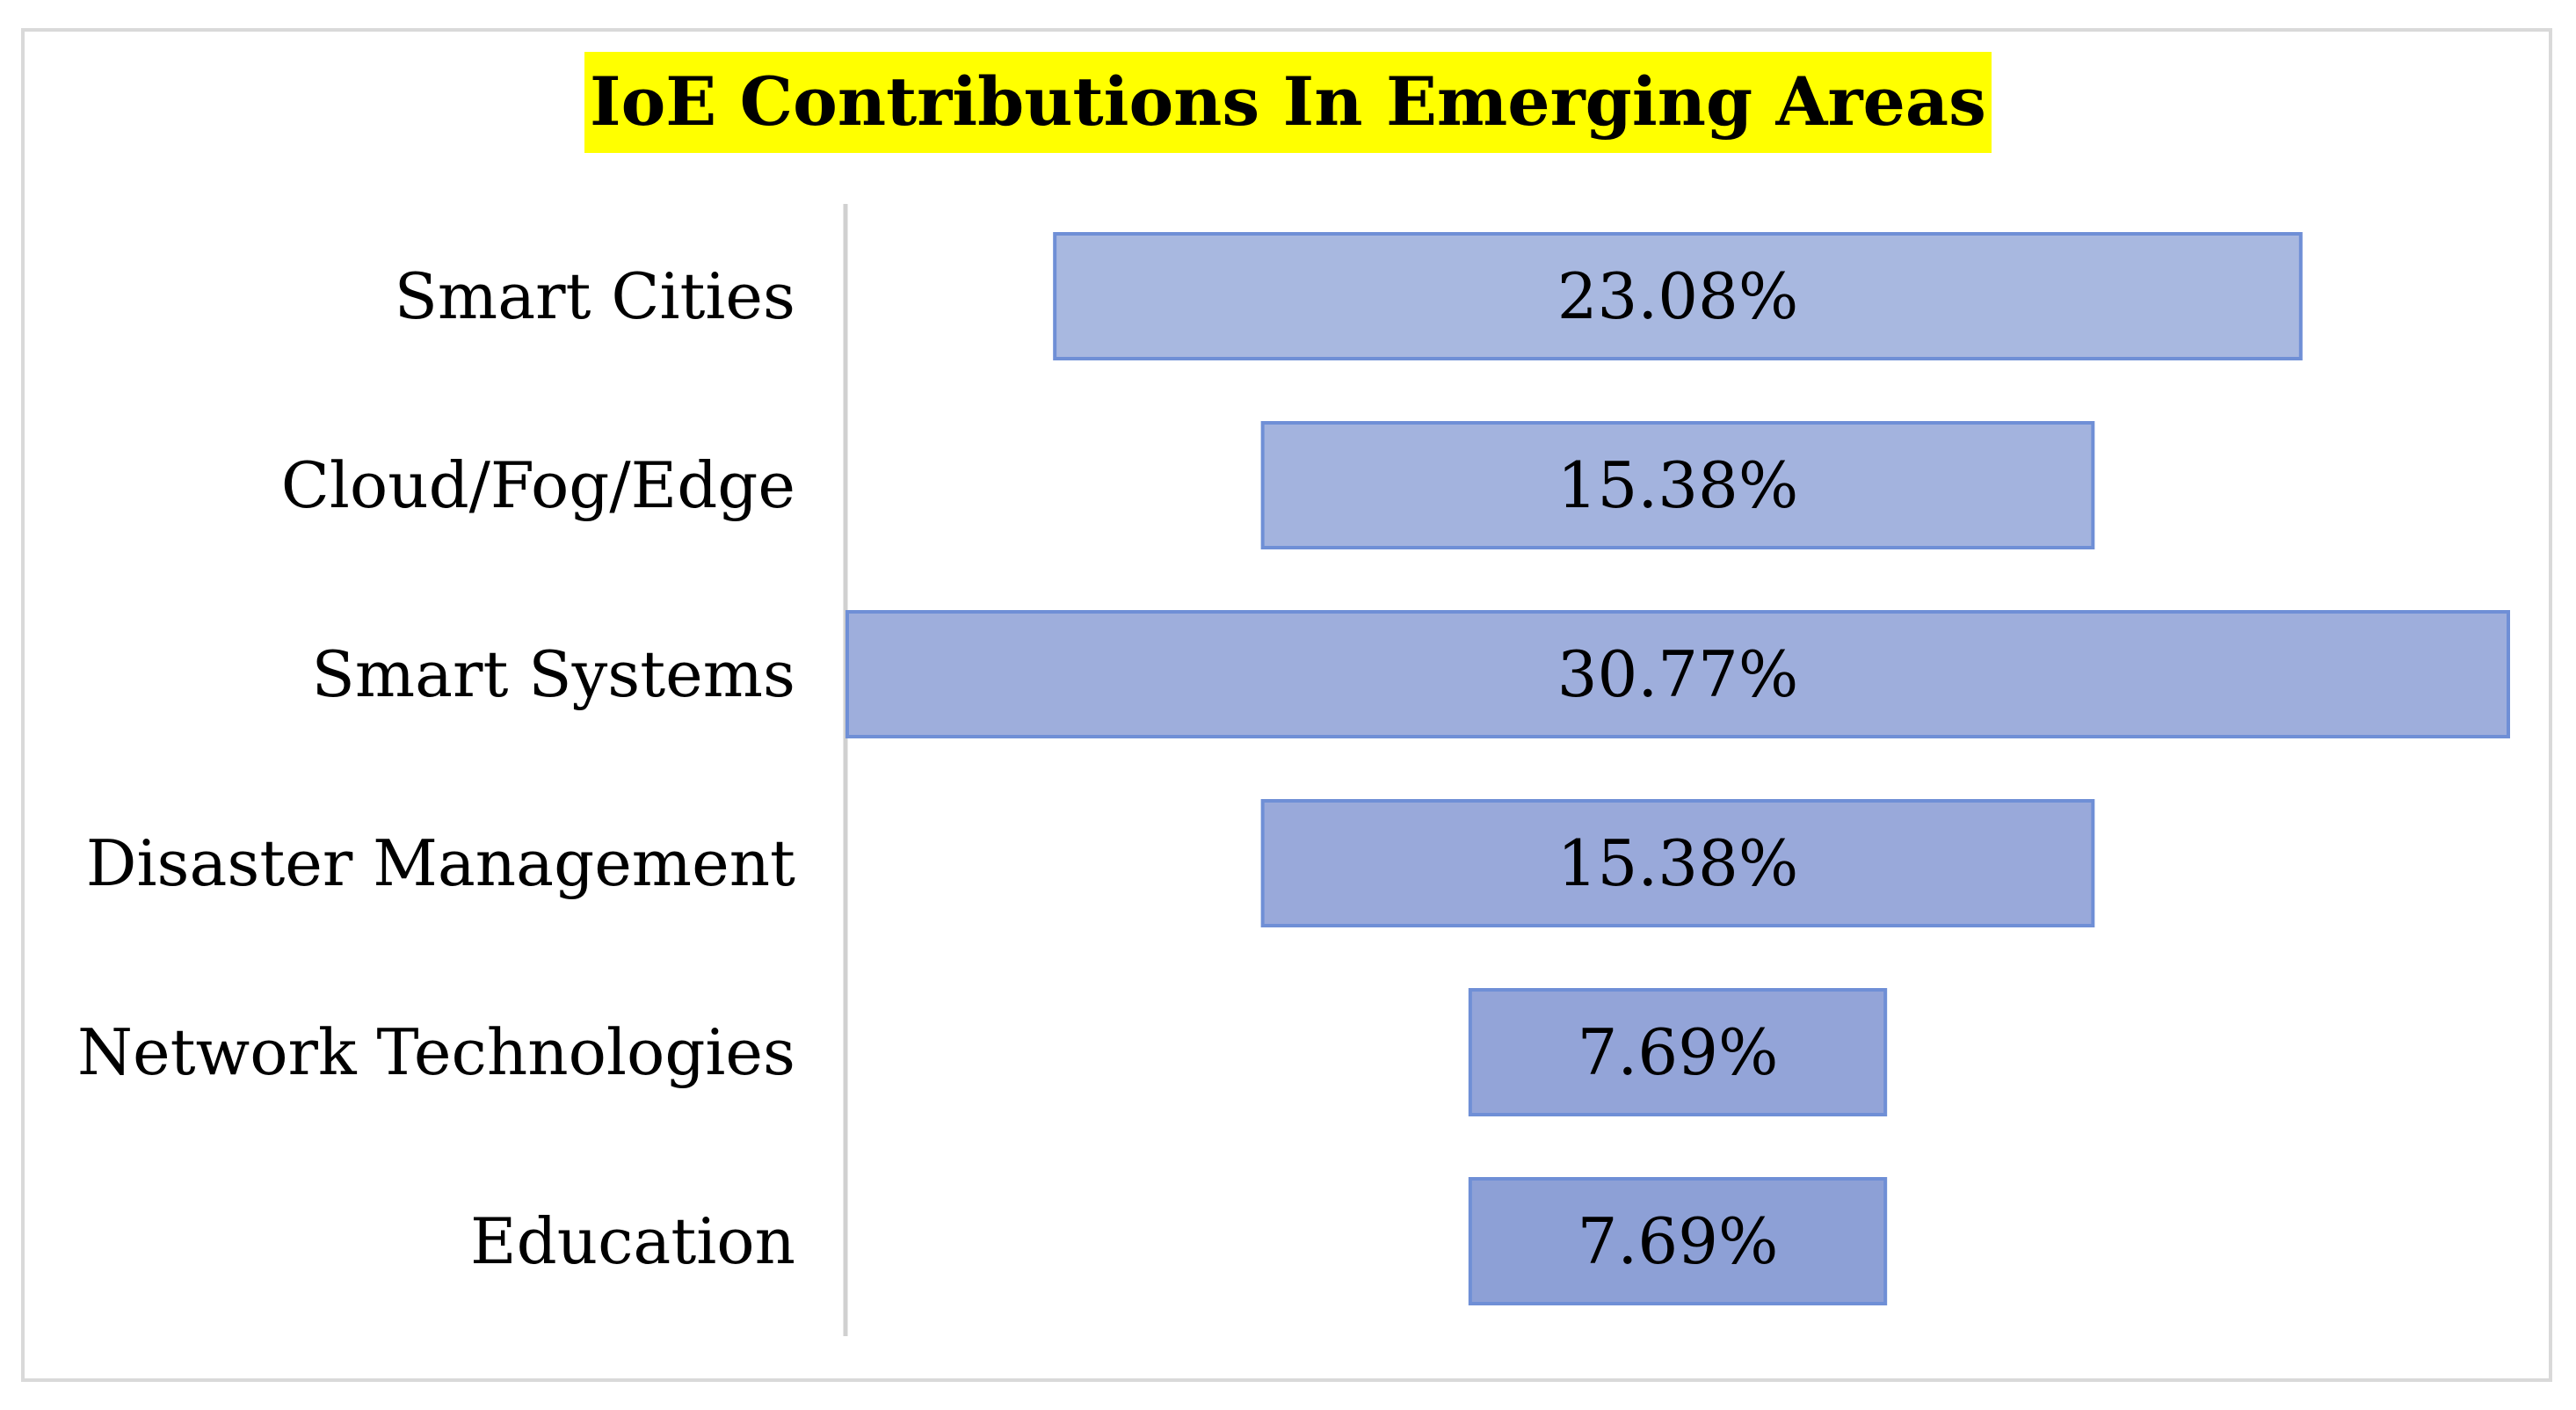 The image size is (2576, 1410). I want to click on bar-smart-cities, so click(1678, 296).